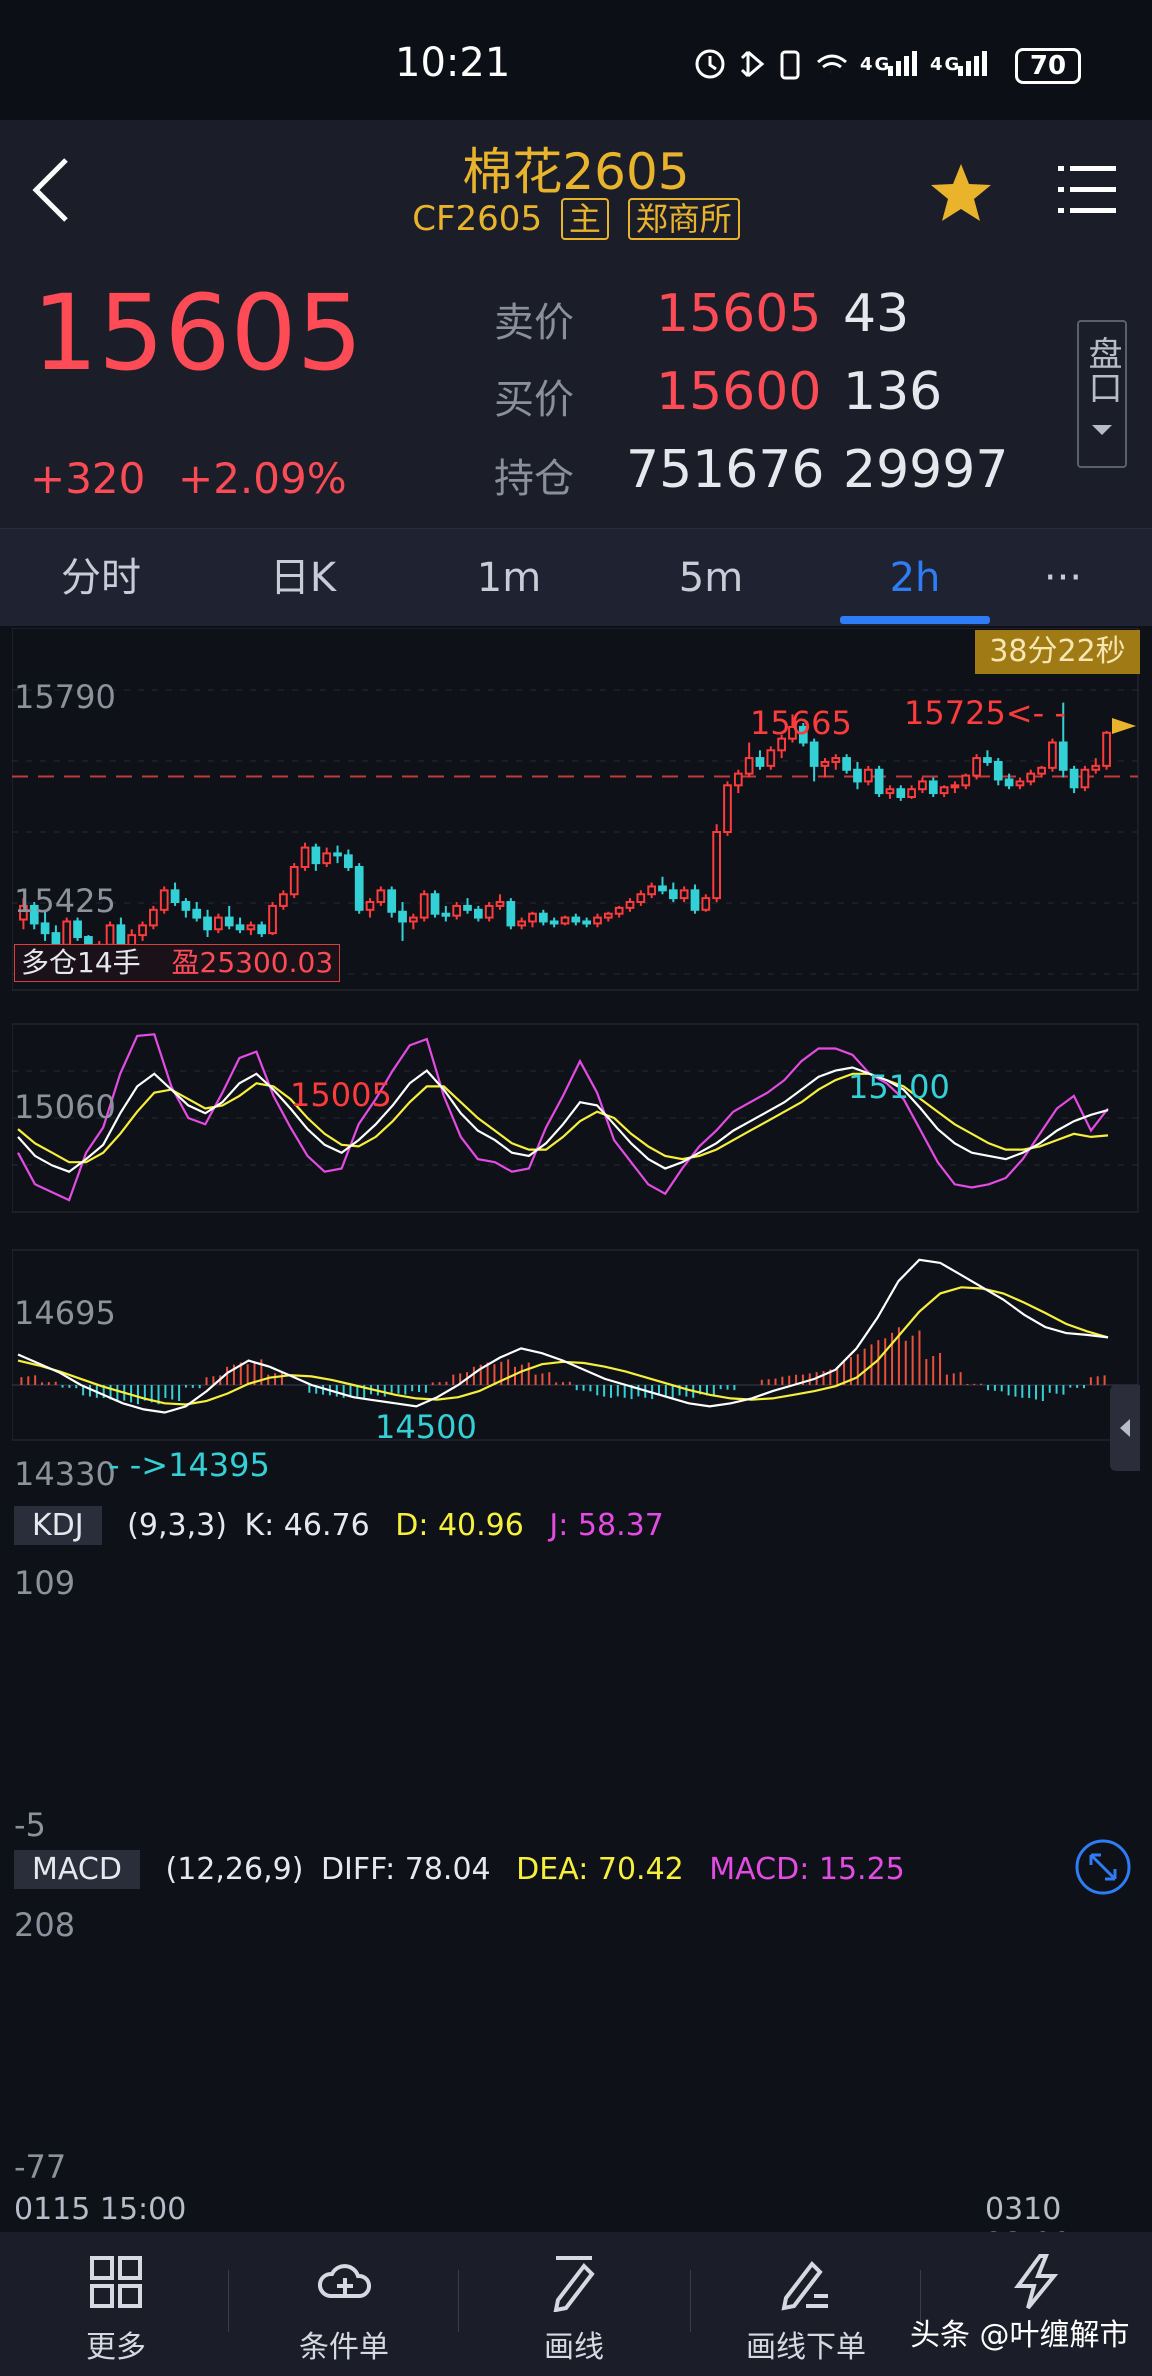 This screenshot has height=2376, width=1152. What do you see at coordinates (54, 190) in the screenshot?
I see `back-arrow-icon` at bounding box center [54, 190].